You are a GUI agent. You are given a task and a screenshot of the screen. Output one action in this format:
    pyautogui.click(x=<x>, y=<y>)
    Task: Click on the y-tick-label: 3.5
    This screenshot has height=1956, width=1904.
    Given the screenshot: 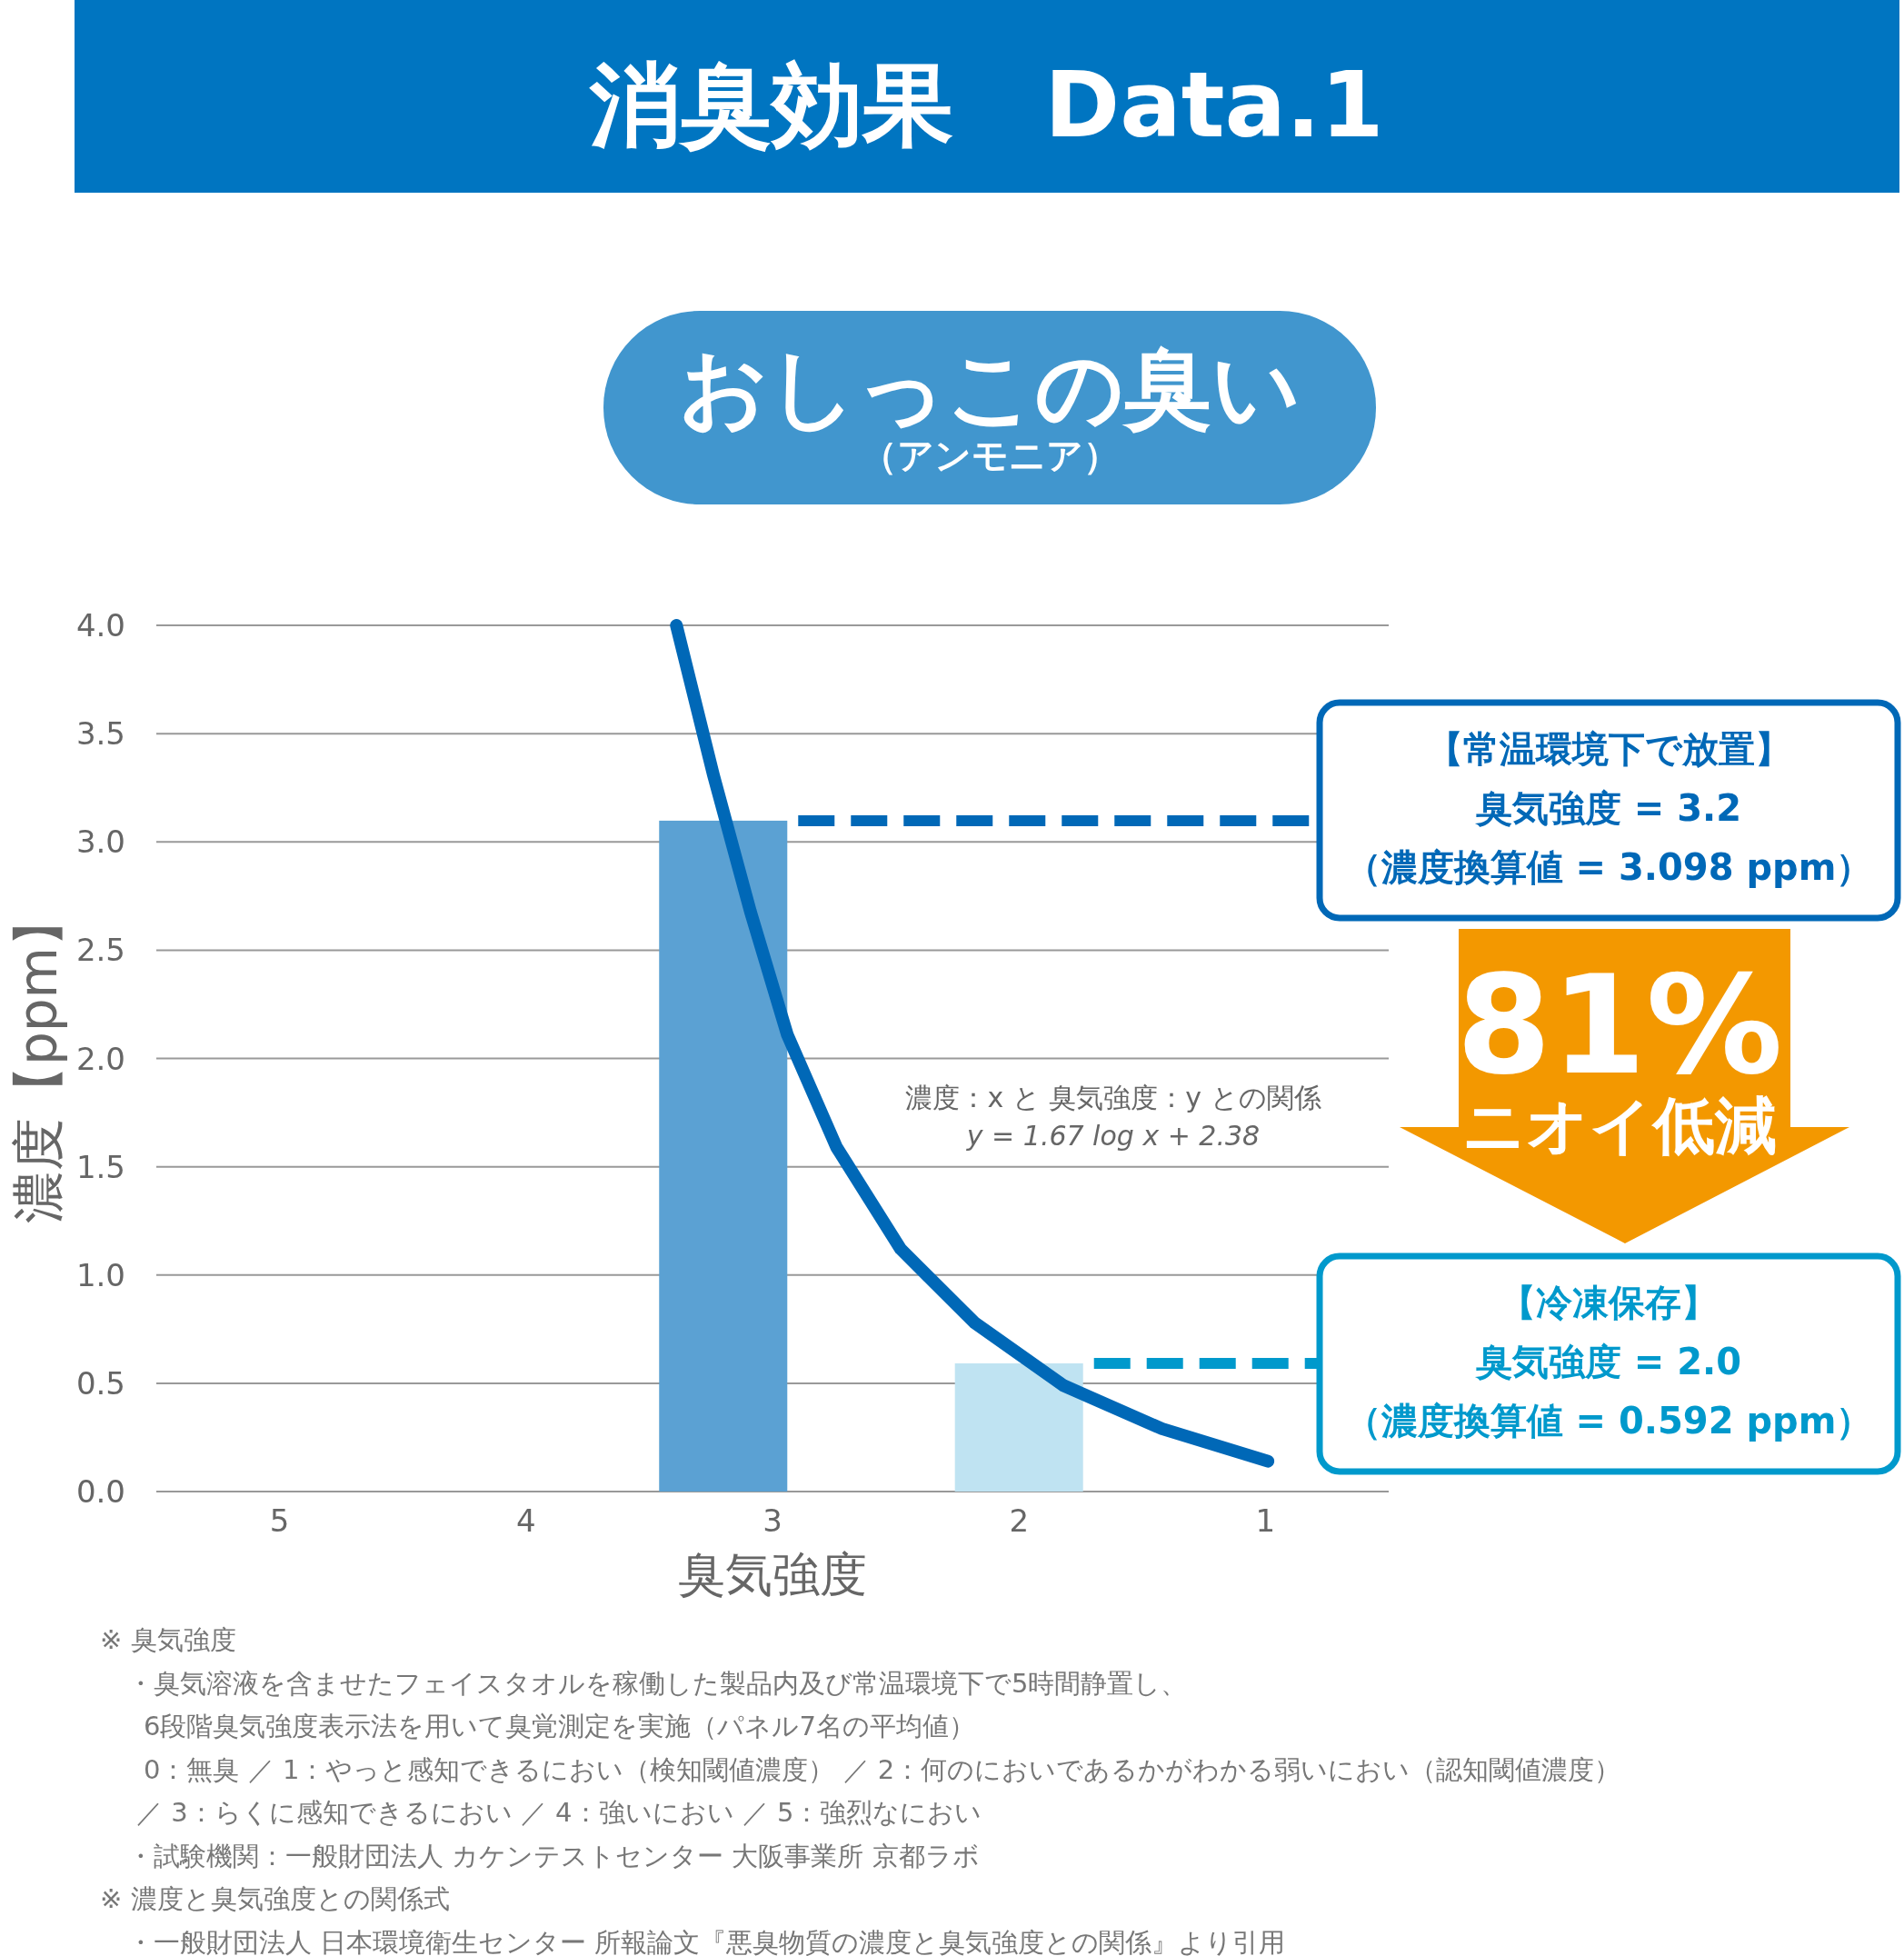 What is the action you would take?
    pyautogui.click(x=100, y=734)
    